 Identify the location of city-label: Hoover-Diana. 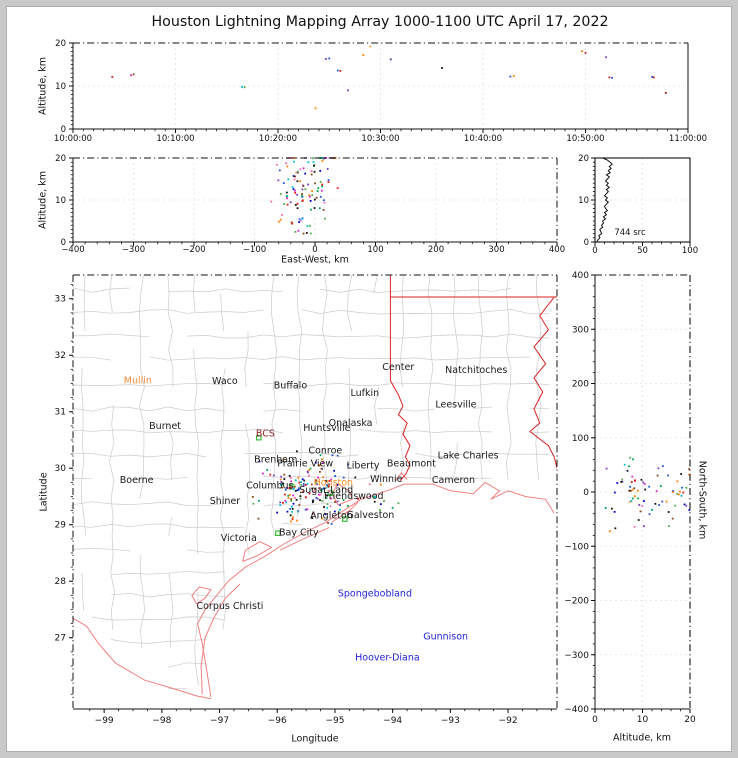
(387, 657).